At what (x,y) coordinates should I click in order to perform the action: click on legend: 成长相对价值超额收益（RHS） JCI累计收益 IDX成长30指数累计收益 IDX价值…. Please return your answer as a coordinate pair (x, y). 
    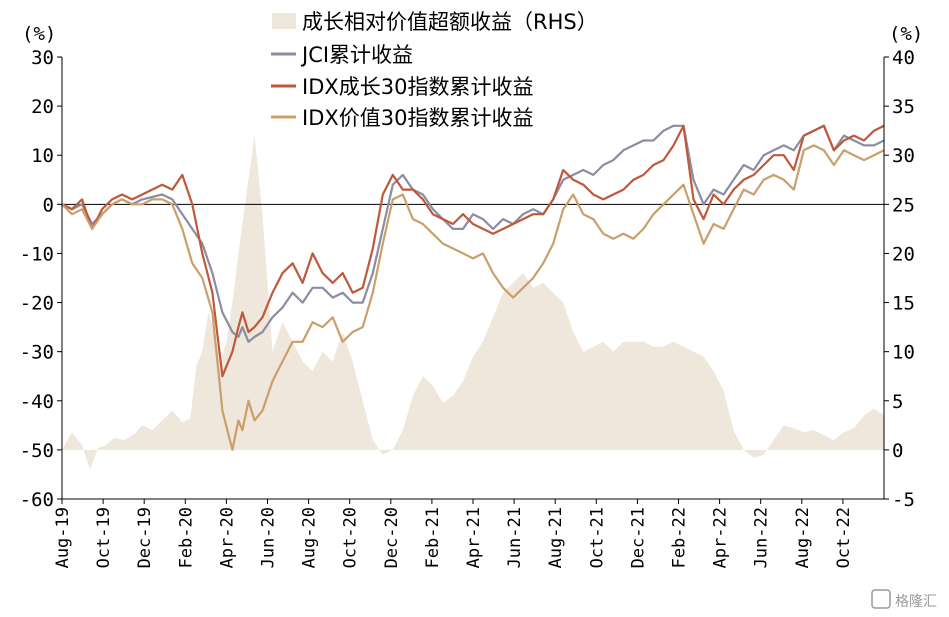
    Looking at the image, I should click on (434, 70).